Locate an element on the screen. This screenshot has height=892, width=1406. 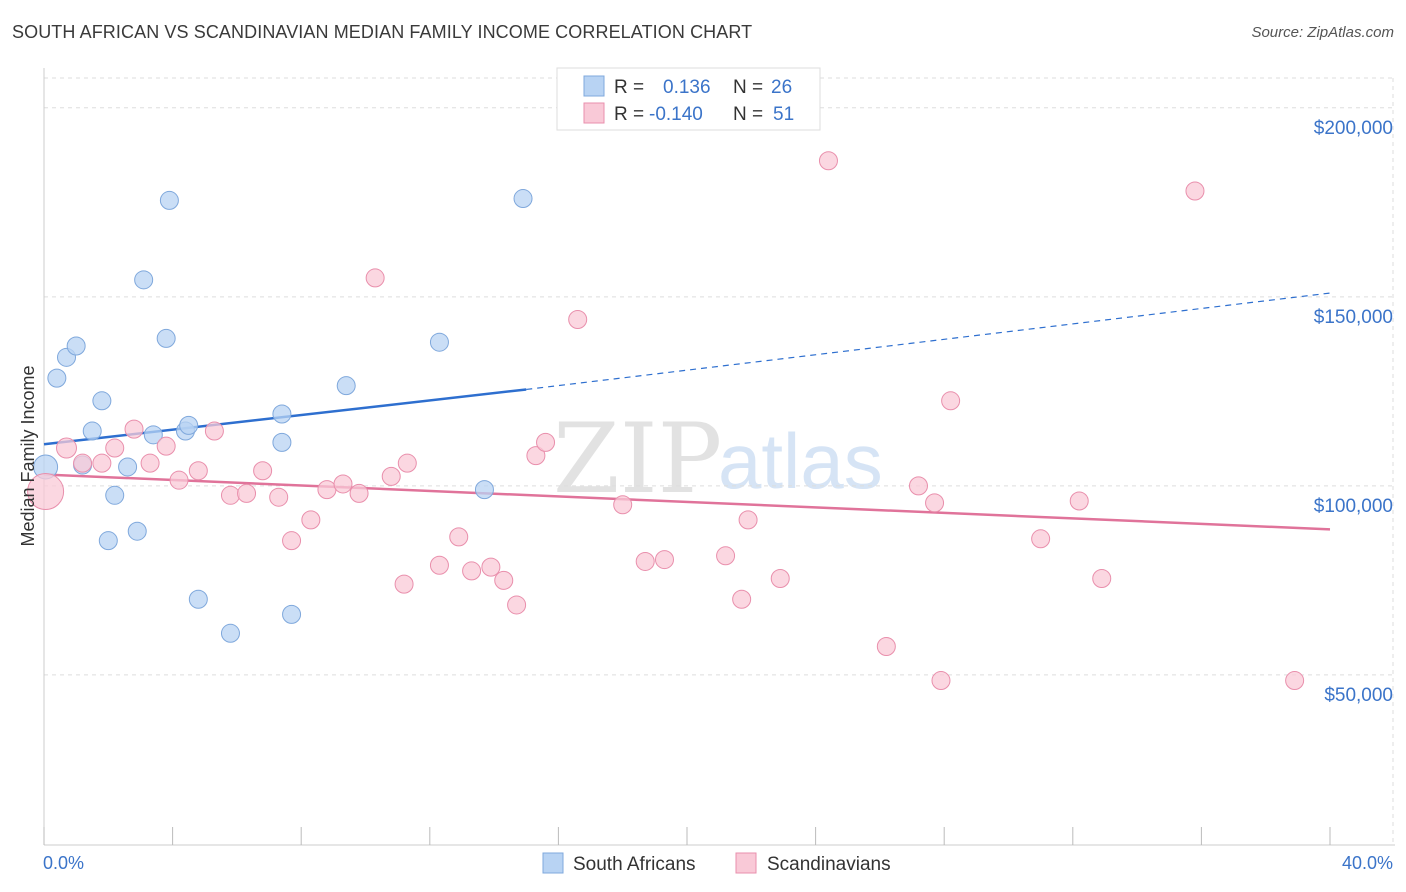
y-tick-label: $50,000 is located at coordinates (1358, 695).